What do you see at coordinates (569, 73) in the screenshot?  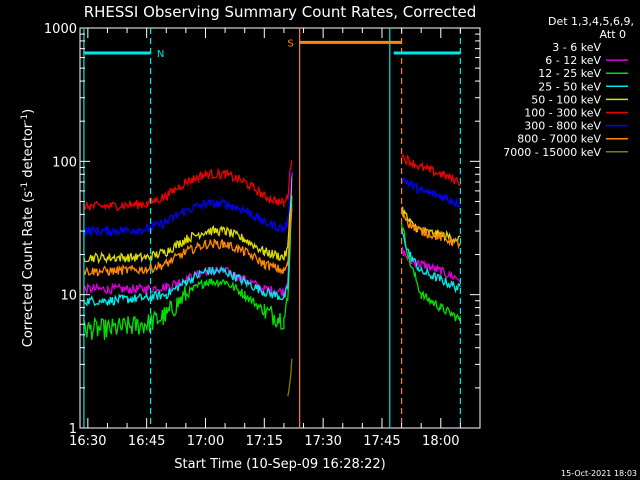 I see `legend-label-2: 12 - 25 keV` at bounding box center [569, 73].